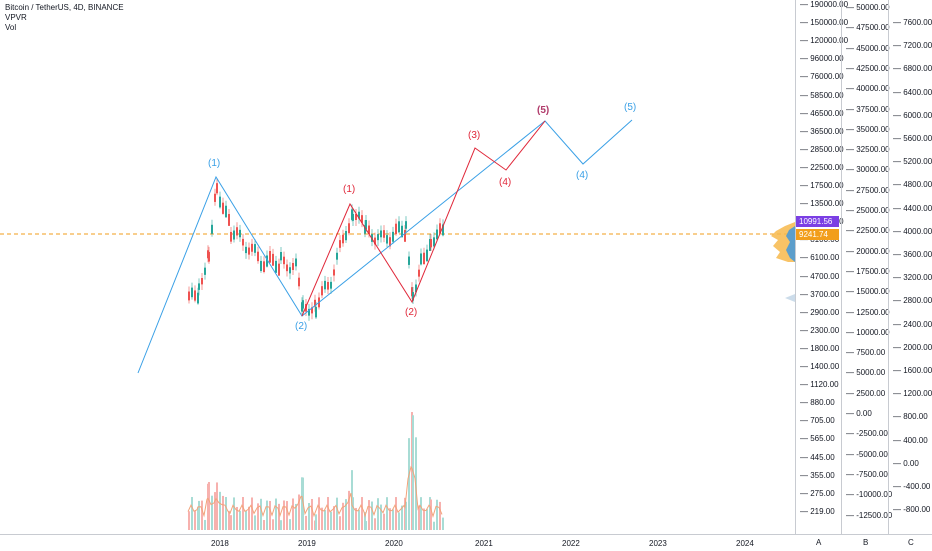  I want to click on scale-b-tick: — -12500.00, so click(869, 515).